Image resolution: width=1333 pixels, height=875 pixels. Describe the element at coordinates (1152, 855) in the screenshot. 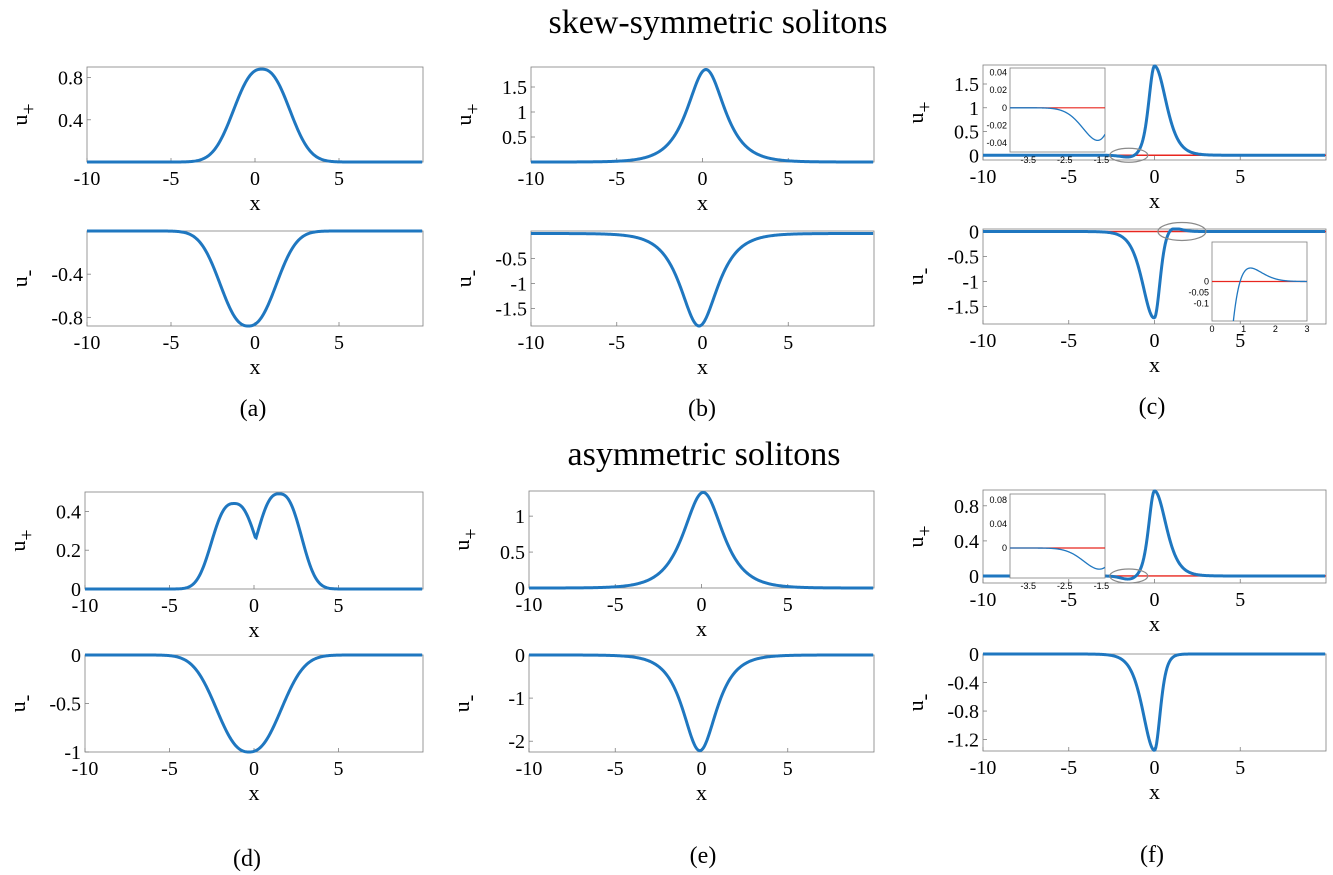

I see `panel-label-f: (f)` at that location.